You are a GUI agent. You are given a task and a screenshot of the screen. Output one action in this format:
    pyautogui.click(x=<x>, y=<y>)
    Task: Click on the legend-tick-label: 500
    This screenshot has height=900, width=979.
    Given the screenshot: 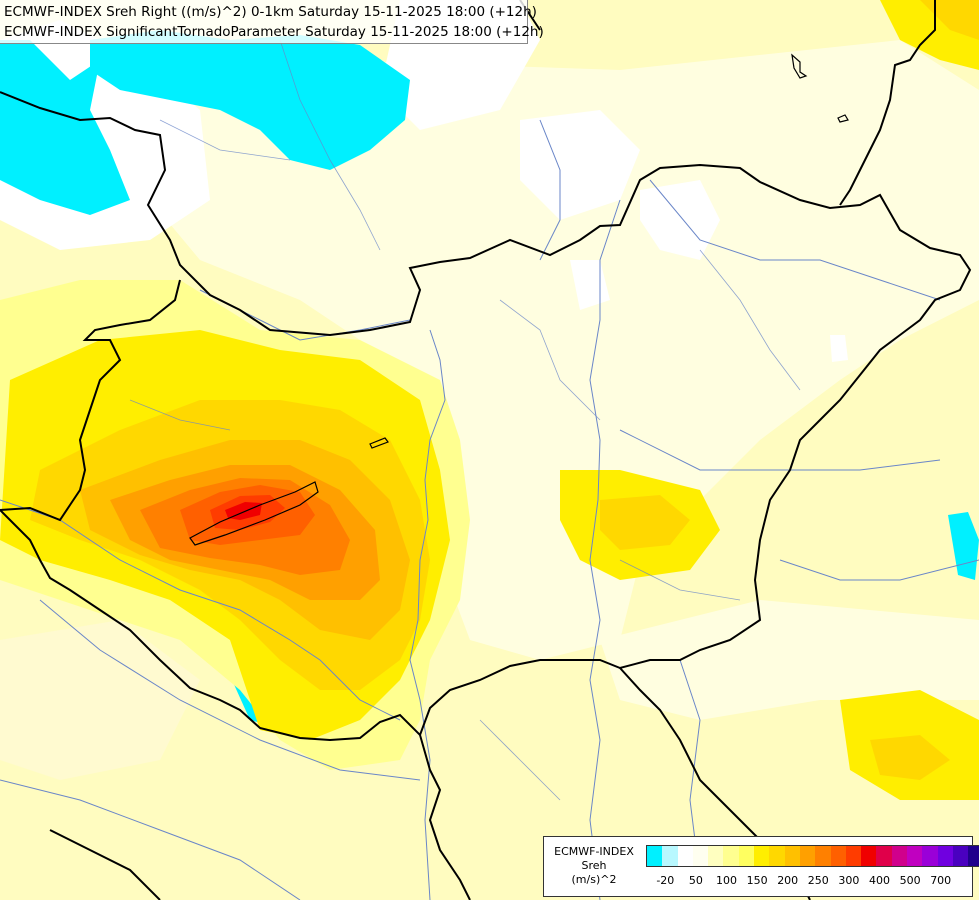 What is the action you would take?
    pyautogui.click(x=910, y=880)
    